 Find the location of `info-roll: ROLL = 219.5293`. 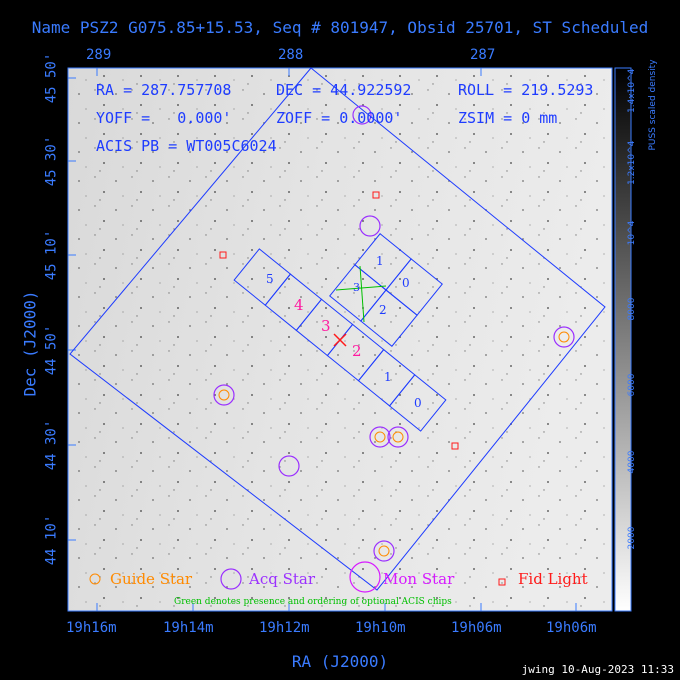

info-roll: ROLL = 219.5293 is located at coordinates (526, 90).